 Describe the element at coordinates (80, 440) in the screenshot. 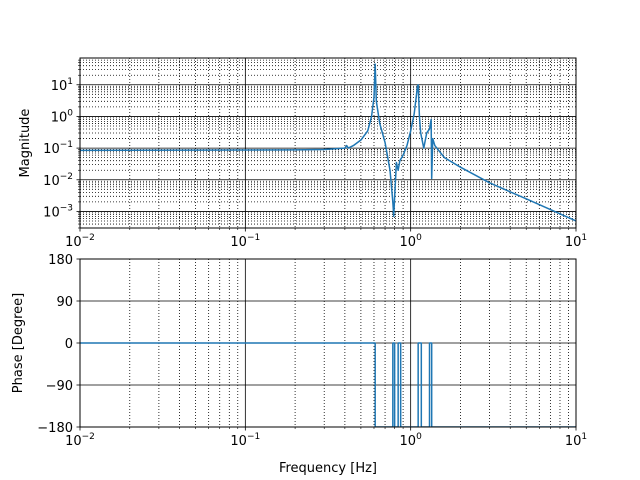

I see `phase-x-tick-label: 10⁻²` at that location.